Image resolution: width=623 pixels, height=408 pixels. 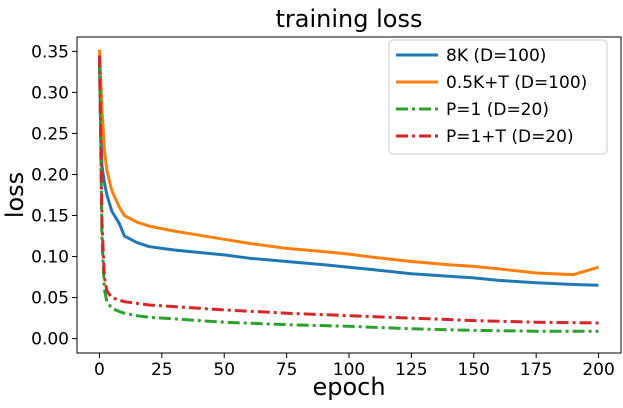 What do you see at coordinates (411, 370) in the screenshot?
I see `x-tick-label: 125` at bounding box center [411, 370].